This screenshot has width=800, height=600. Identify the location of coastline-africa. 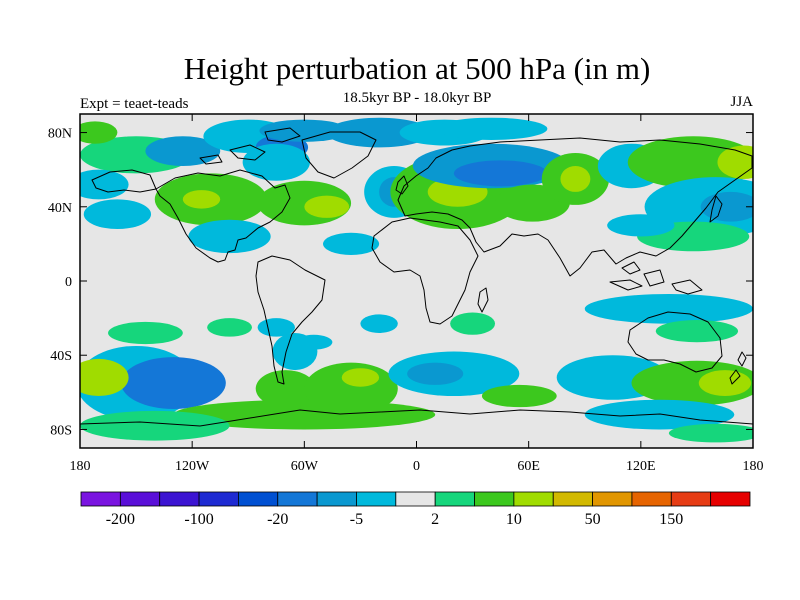
(425, 271).